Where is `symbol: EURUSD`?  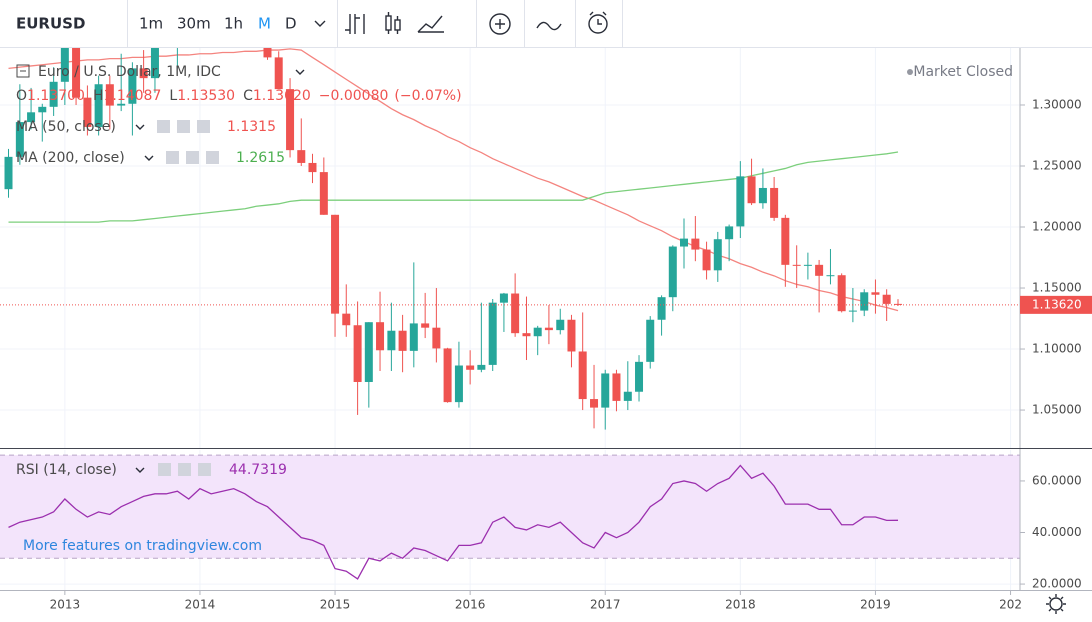 symbol: EURUSD is located at coordinates (50, 24).